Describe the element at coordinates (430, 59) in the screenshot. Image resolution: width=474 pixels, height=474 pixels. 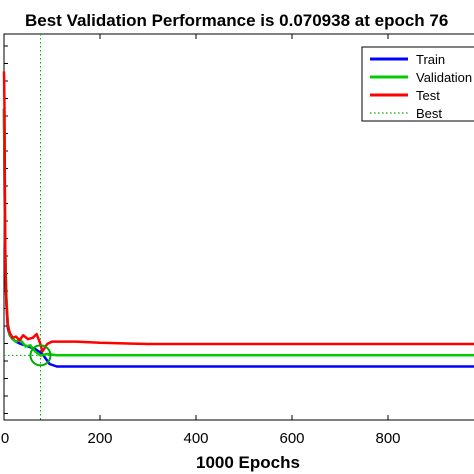
I see `legend-train-label: Train` at that location.